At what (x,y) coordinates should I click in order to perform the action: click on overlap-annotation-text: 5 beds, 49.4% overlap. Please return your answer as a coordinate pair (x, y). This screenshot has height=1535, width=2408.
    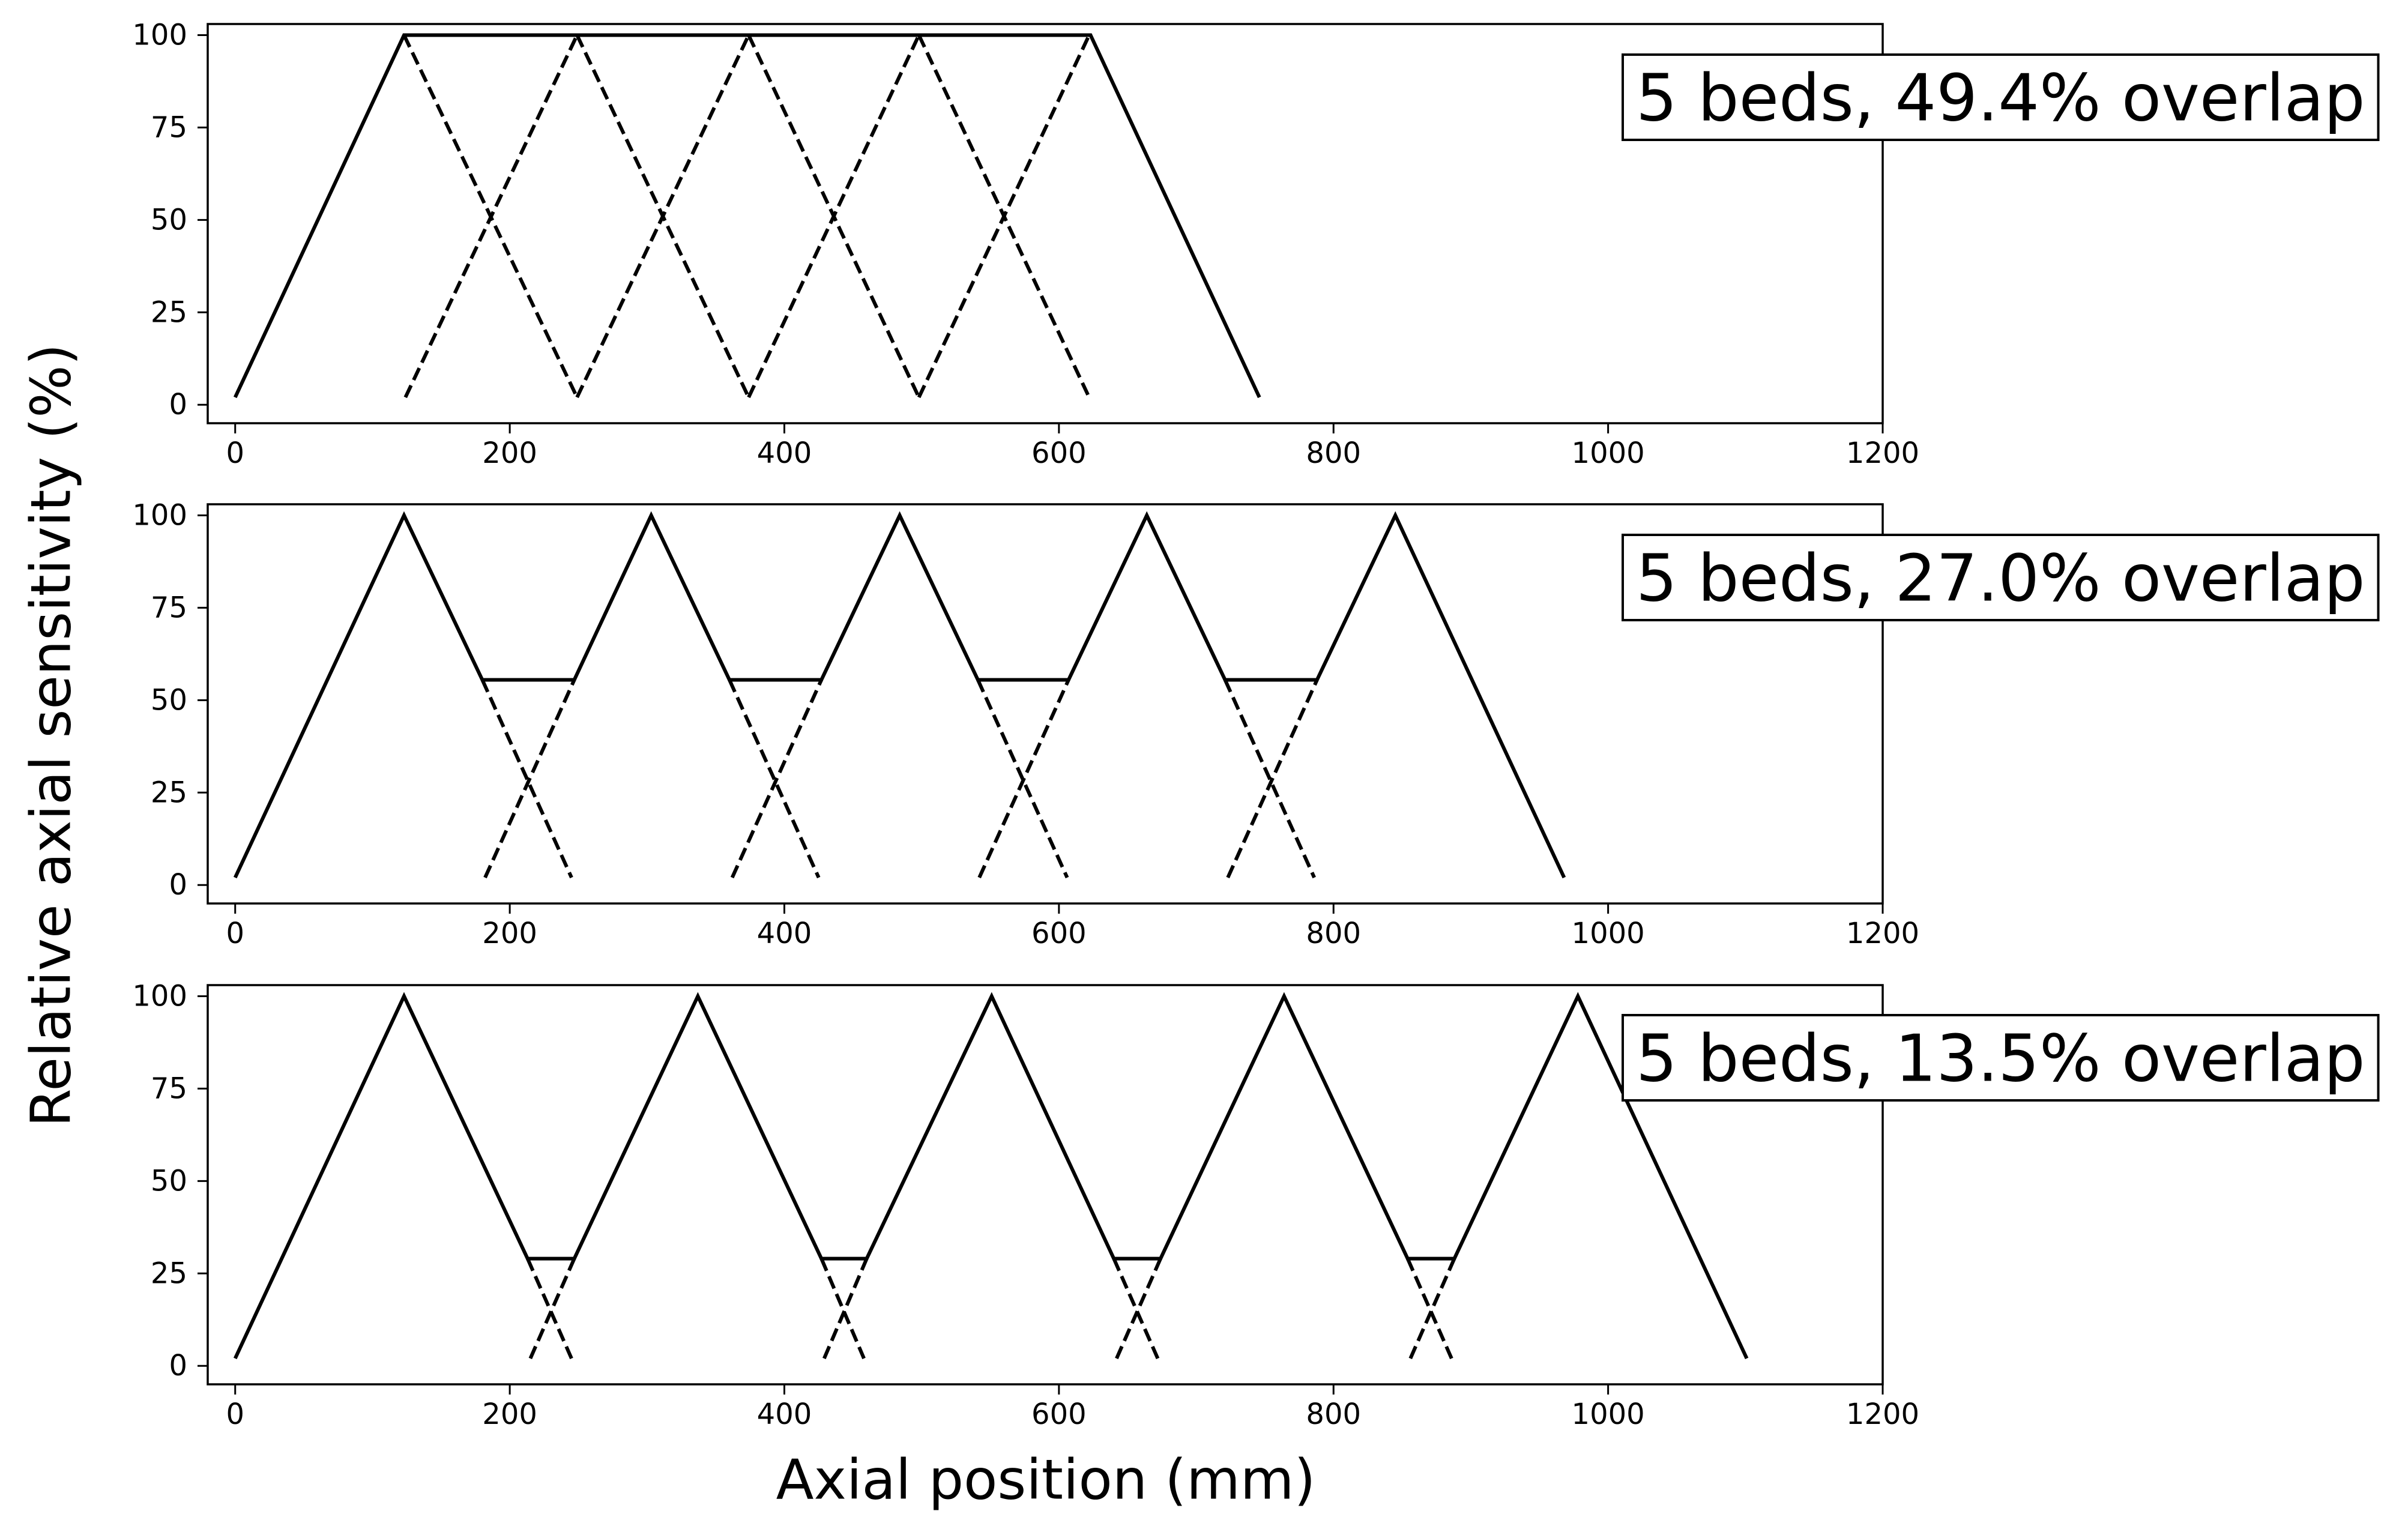
    Looking at the image, I should click on (2001, 98).